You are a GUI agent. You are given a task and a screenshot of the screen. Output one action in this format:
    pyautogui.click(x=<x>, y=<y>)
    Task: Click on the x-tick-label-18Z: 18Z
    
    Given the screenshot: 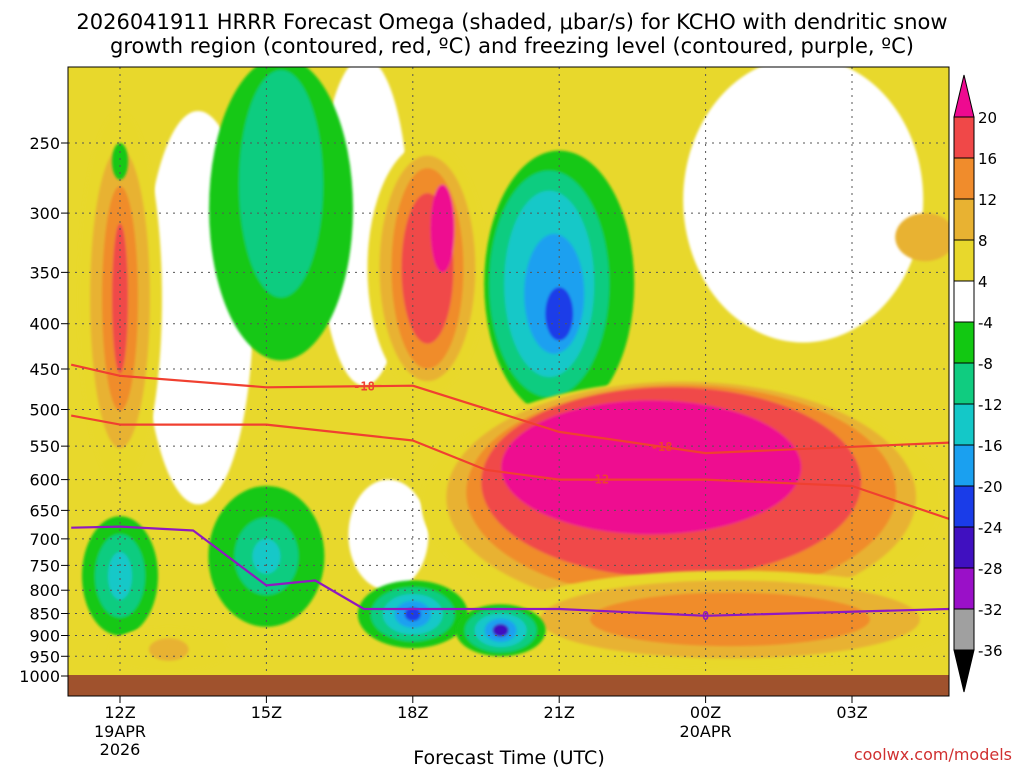 What is the action you would take?
    pyautogui.click(x=412, y=712)
    